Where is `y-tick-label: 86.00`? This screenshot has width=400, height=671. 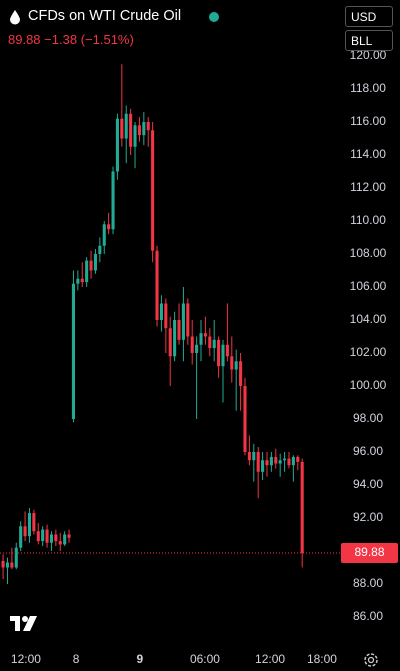
y-tick-label: 86.00 is located at coordinates (368, 616).